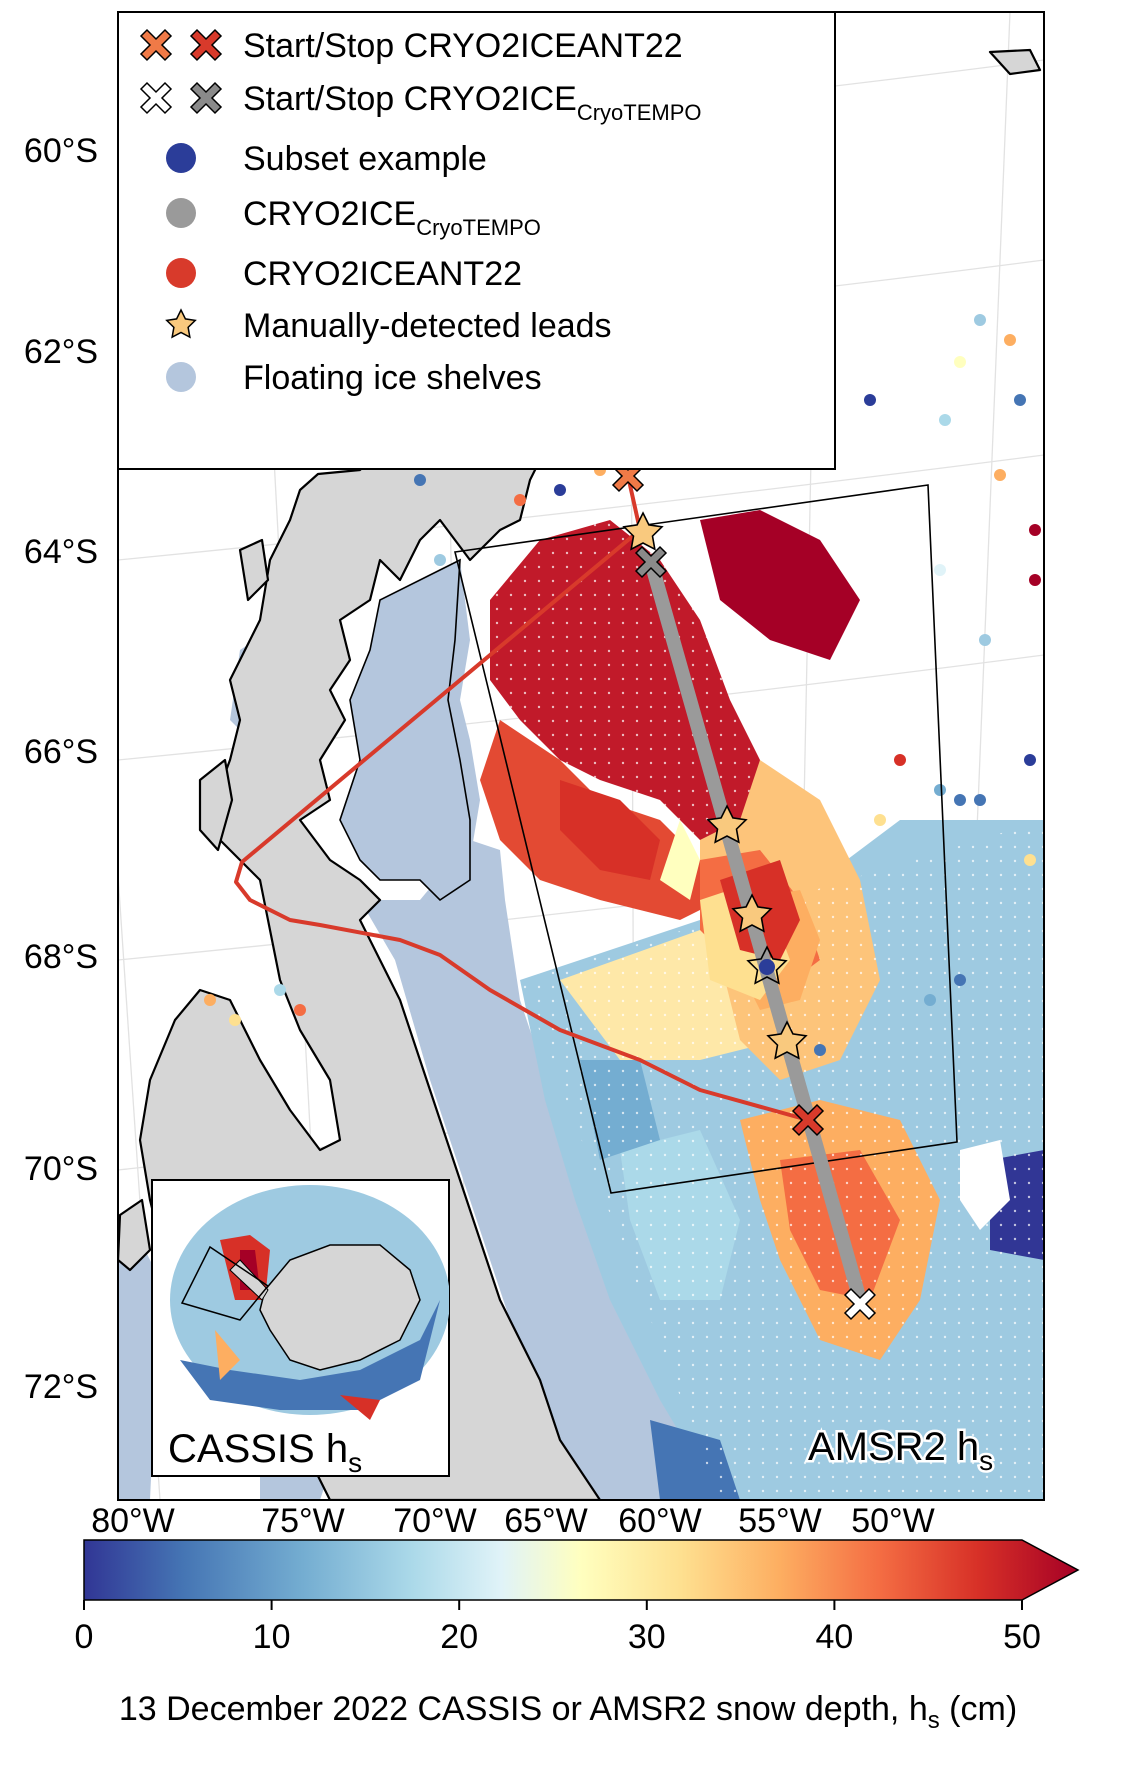 The width and height of the screenshot is (1137, 1778). What do you see at coordinates (61, 1169) in the screenshot?
I see `lat-label: 70°S` at bounding box center [61, 1169].